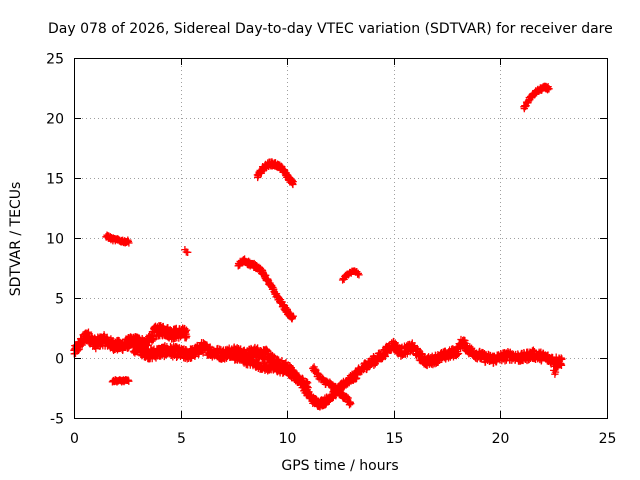 This screenshot has width=640, height=480. What do you see at coordinates (608, 439) in the screenshot?
I see `x-tick-label: 25` at bounding box center [608, 439].